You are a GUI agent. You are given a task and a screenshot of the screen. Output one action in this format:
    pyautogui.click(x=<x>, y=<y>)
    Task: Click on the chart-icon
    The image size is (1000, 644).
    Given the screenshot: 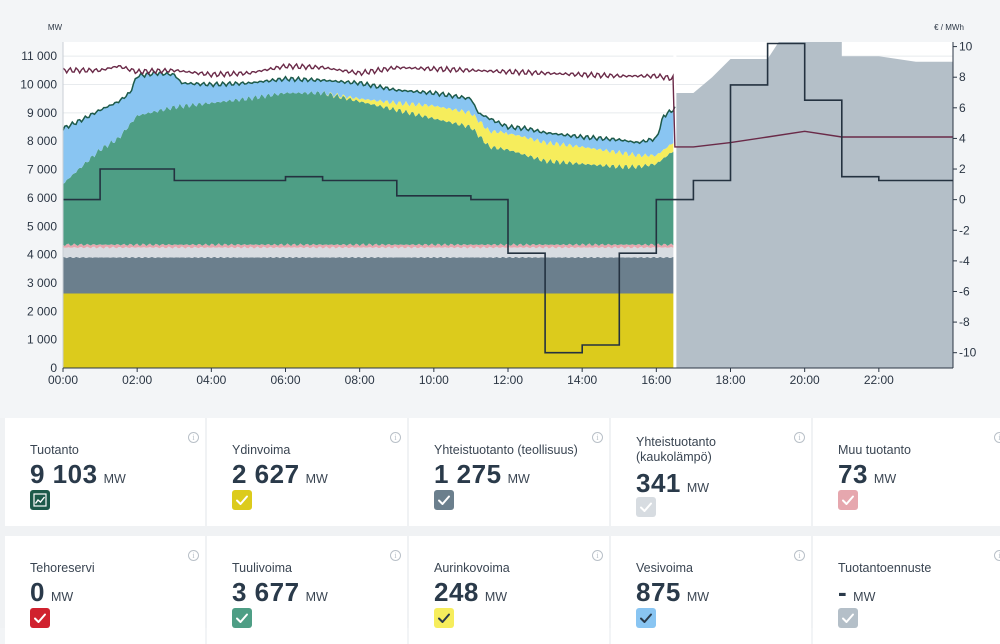 What is the action you would take?
    pyautogui.click(x=40, y=500)
    